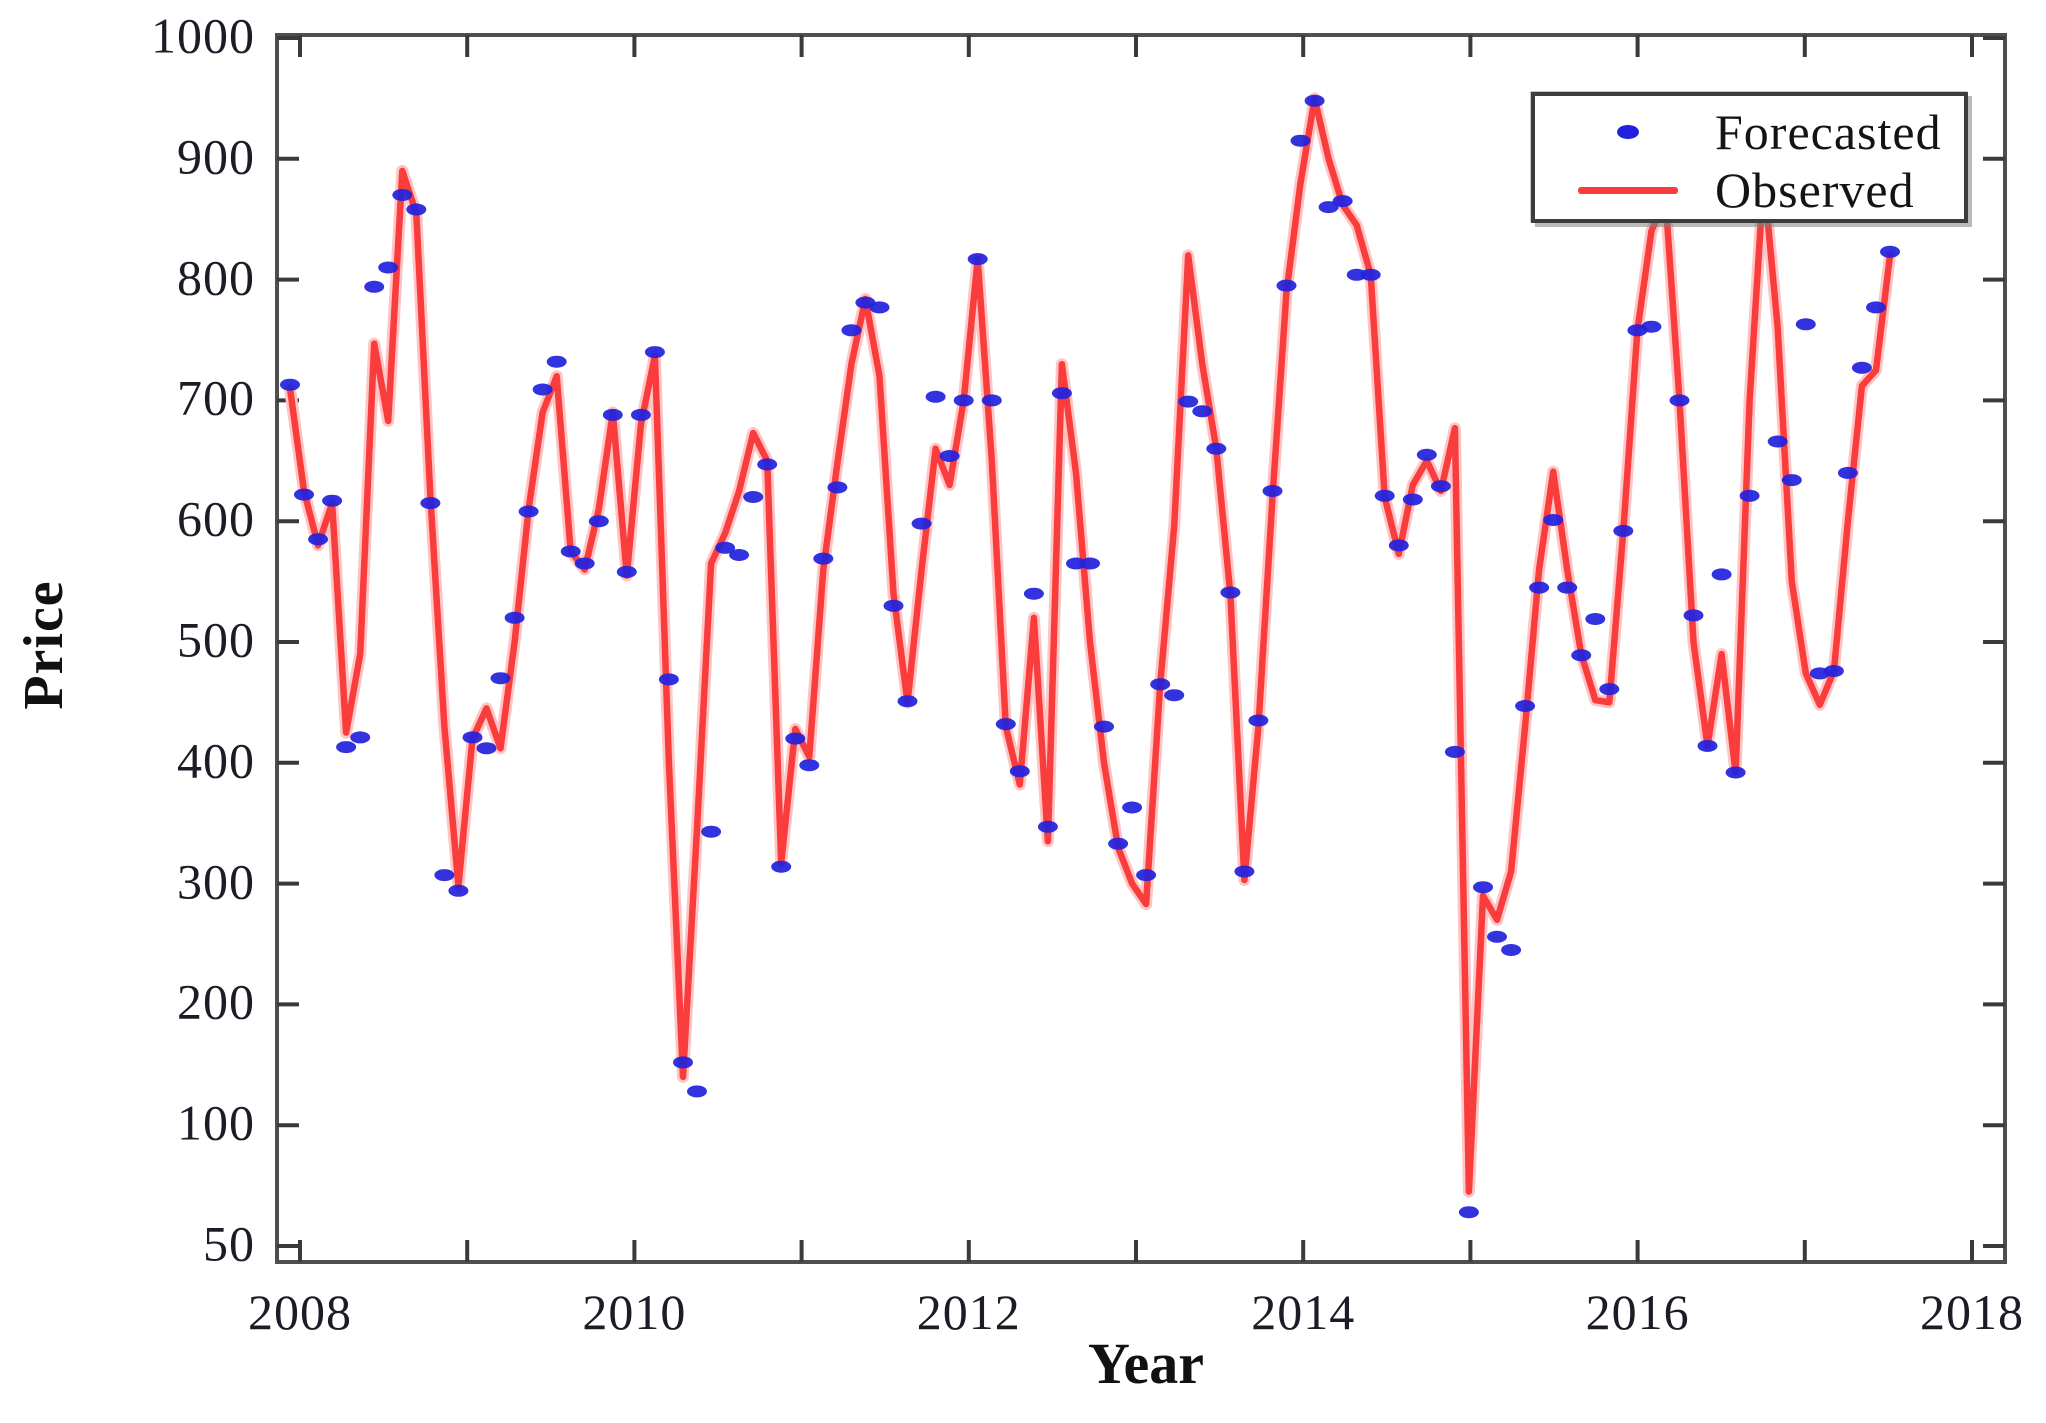  I want to click on x-tick-label: 2018, so click(1972, 1312).